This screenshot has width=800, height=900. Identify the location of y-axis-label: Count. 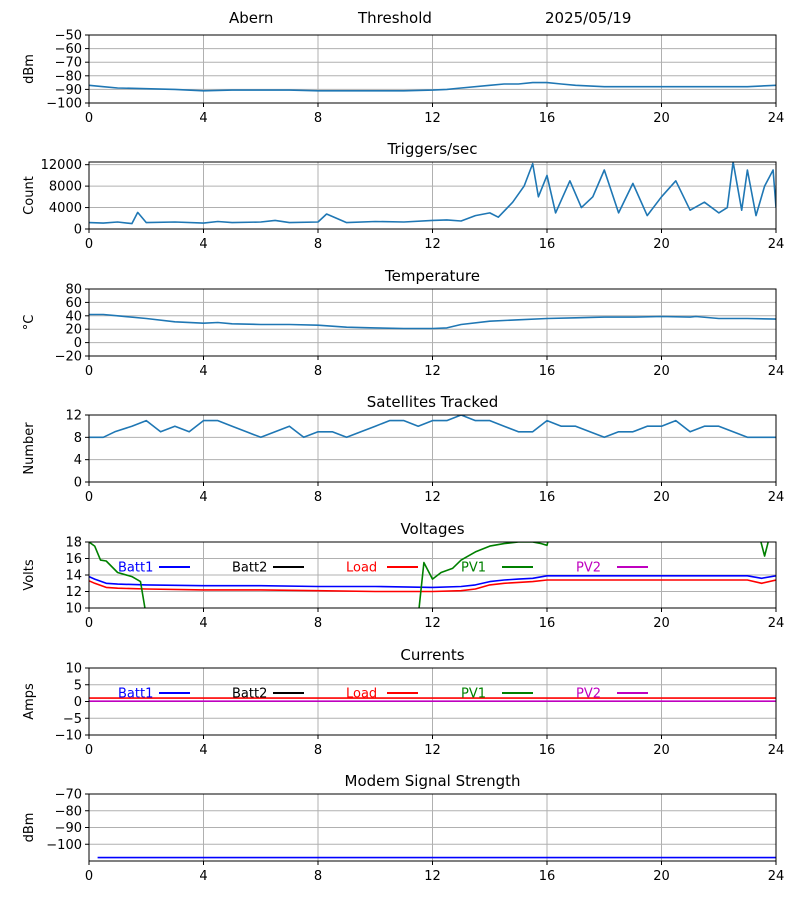
(29, 195).